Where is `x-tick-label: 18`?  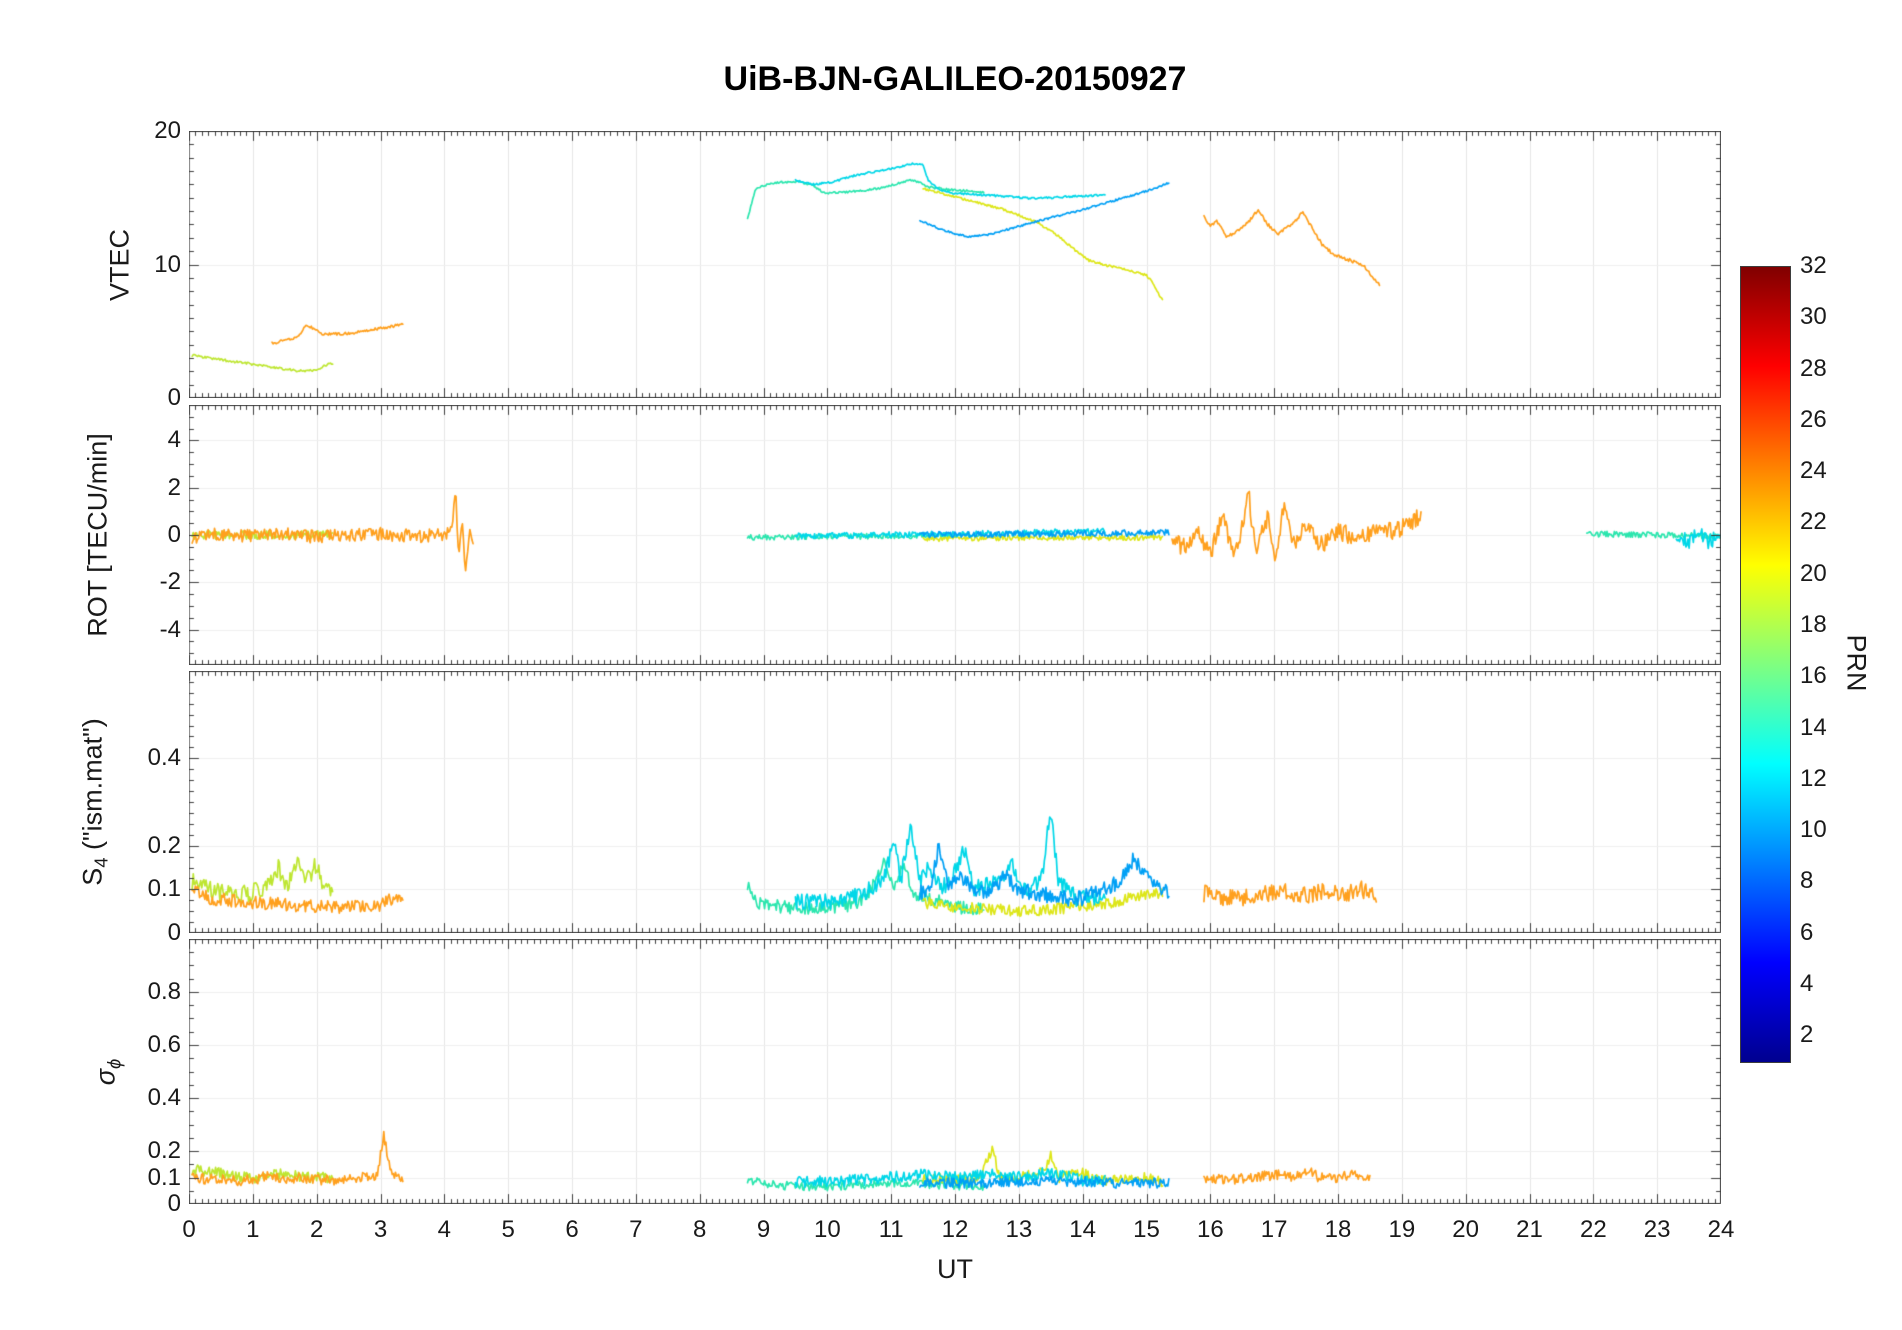
x-tick-label: 18 is located at coordinates (1338, 1229).